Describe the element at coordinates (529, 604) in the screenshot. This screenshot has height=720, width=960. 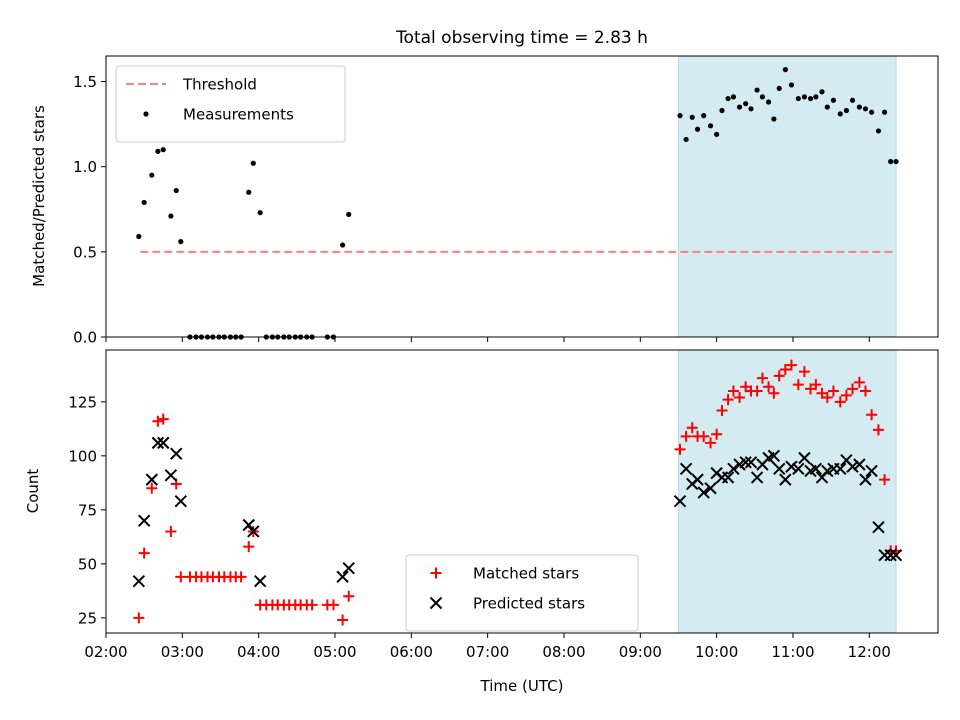
I see `legend-label: Predicted stars` at that location.